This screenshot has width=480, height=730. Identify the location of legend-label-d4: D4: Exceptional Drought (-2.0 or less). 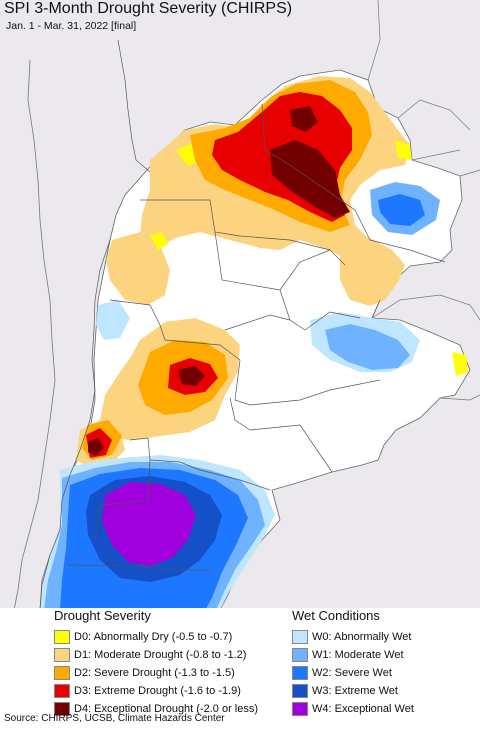
(166, 709).